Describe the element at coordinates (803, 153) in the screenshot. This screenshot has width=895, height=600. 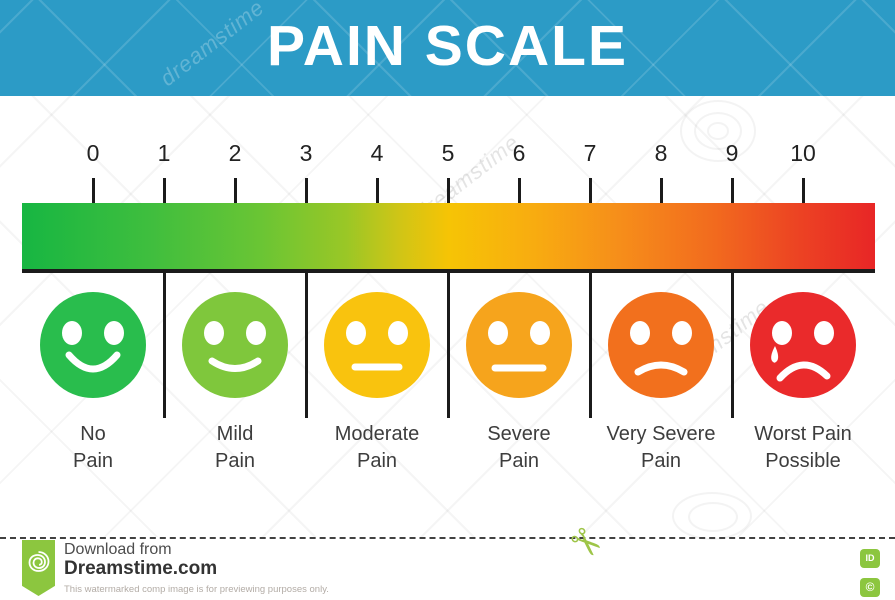
I see `tick-label-10: 10` at that location.